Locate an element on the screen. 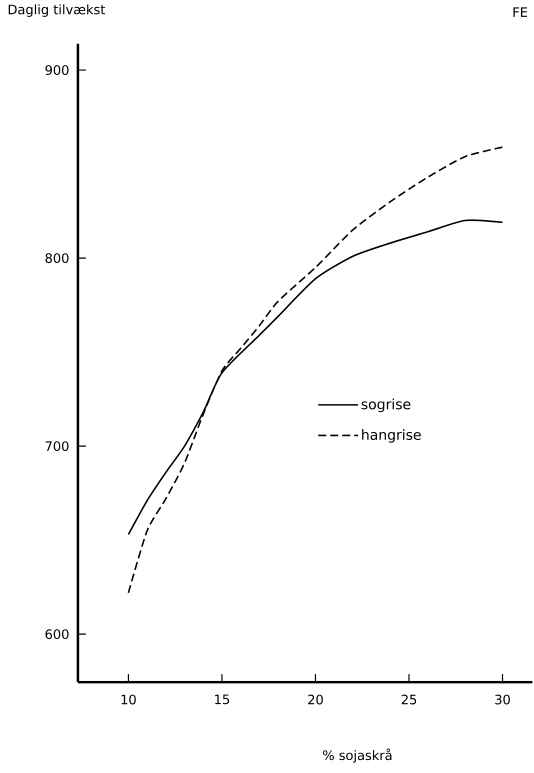 Image resolution: width=534 pixels, height=773 pixels. legend-label: hangrise is located at coordinates (391, 436).